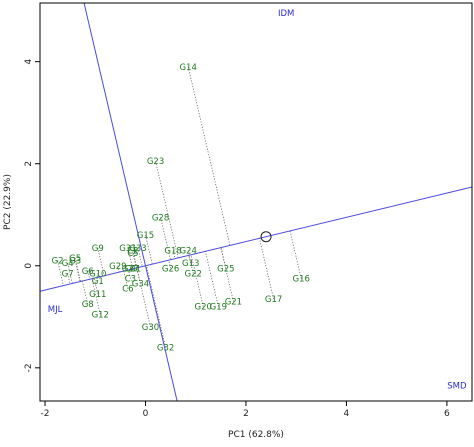 Image resolution: width=474 pixels, height=447 pixels. I want to click on projection-line-g19, so click(211, 278).